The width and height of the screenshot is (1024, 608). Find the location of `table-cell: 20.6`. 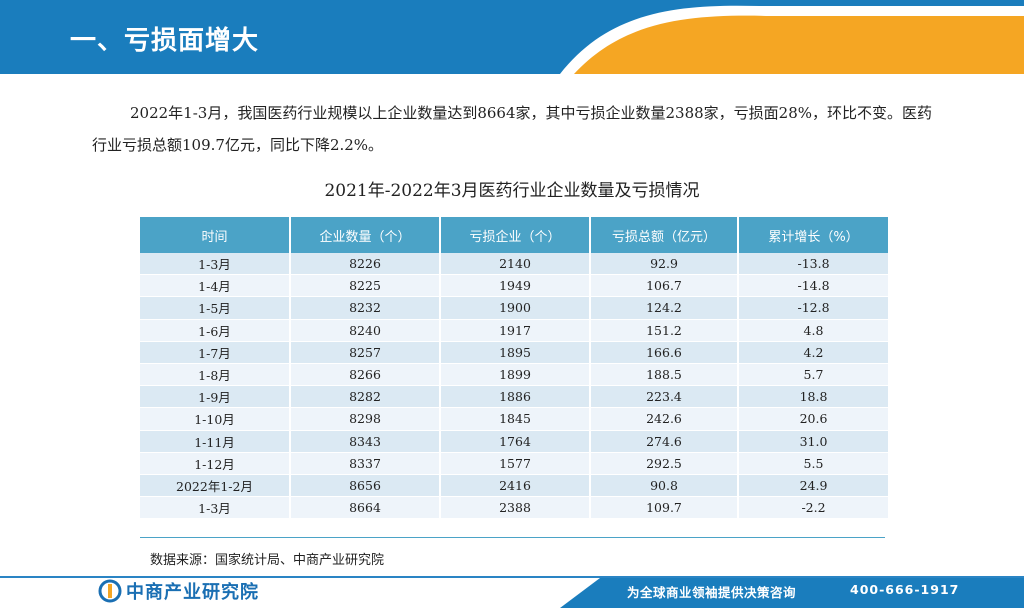

table-cell: 20.6 is located at coordinates (813, 419).